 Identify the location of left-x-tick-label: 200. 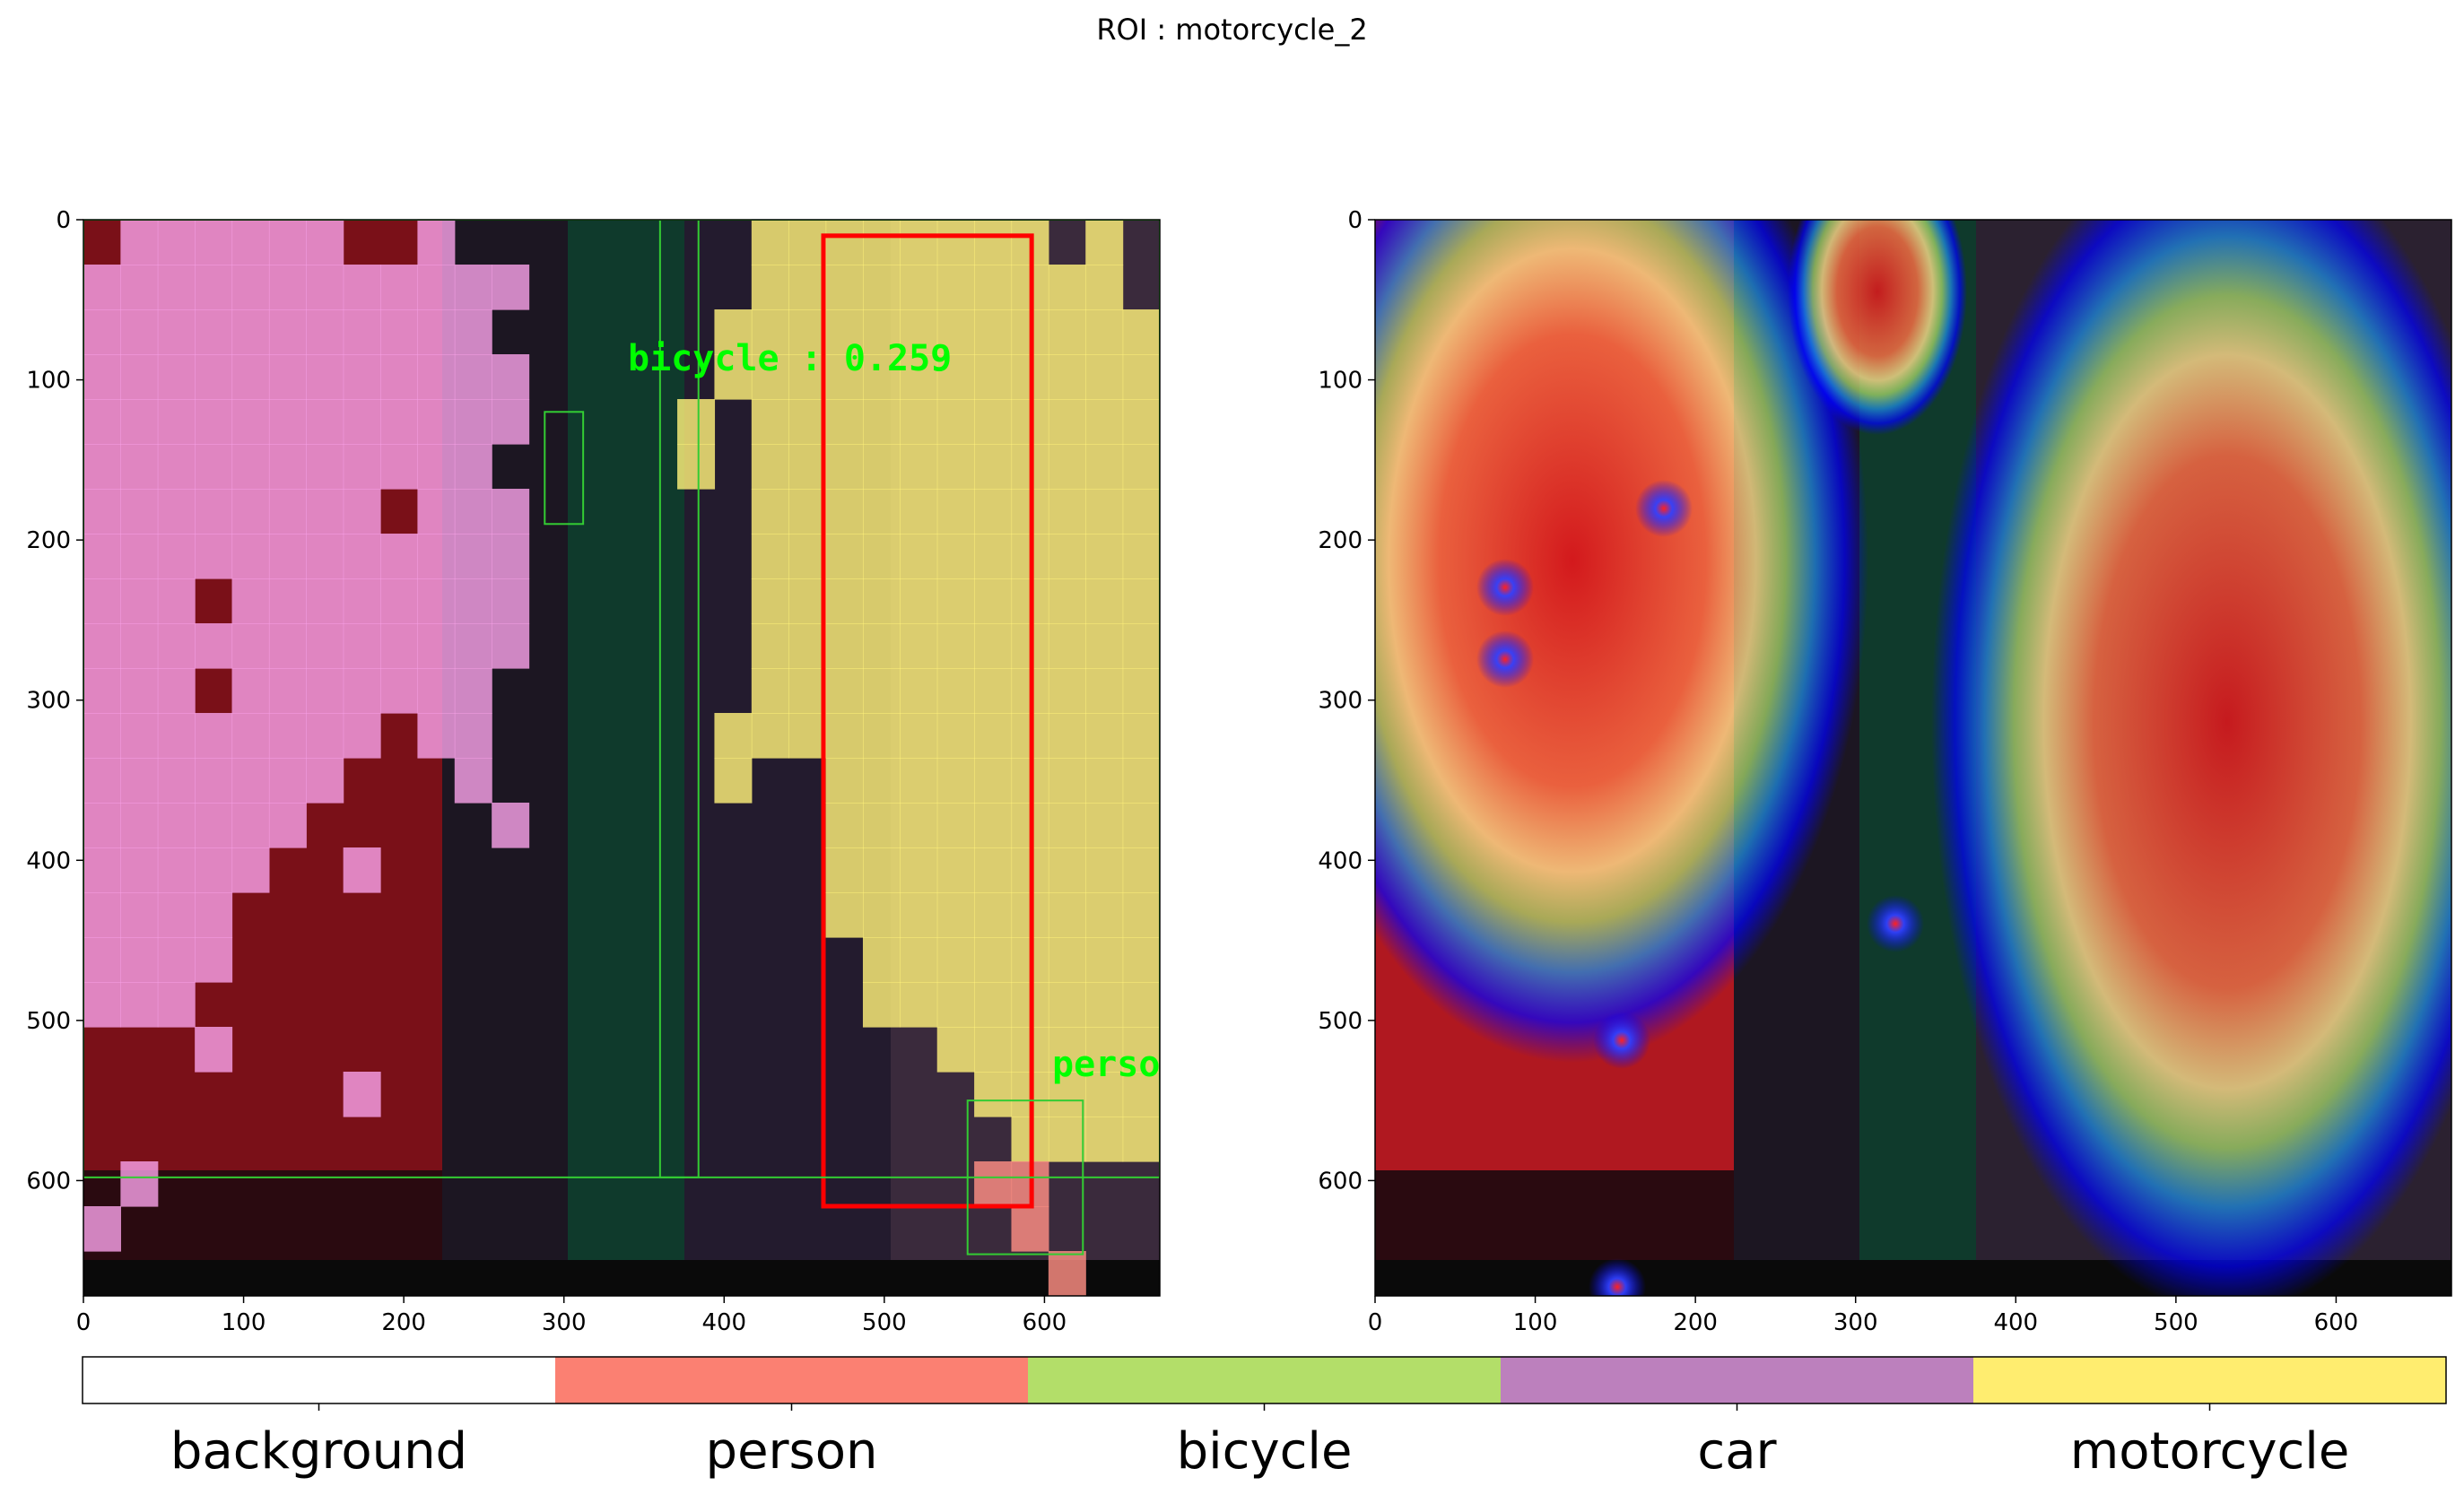
(403, 1322).